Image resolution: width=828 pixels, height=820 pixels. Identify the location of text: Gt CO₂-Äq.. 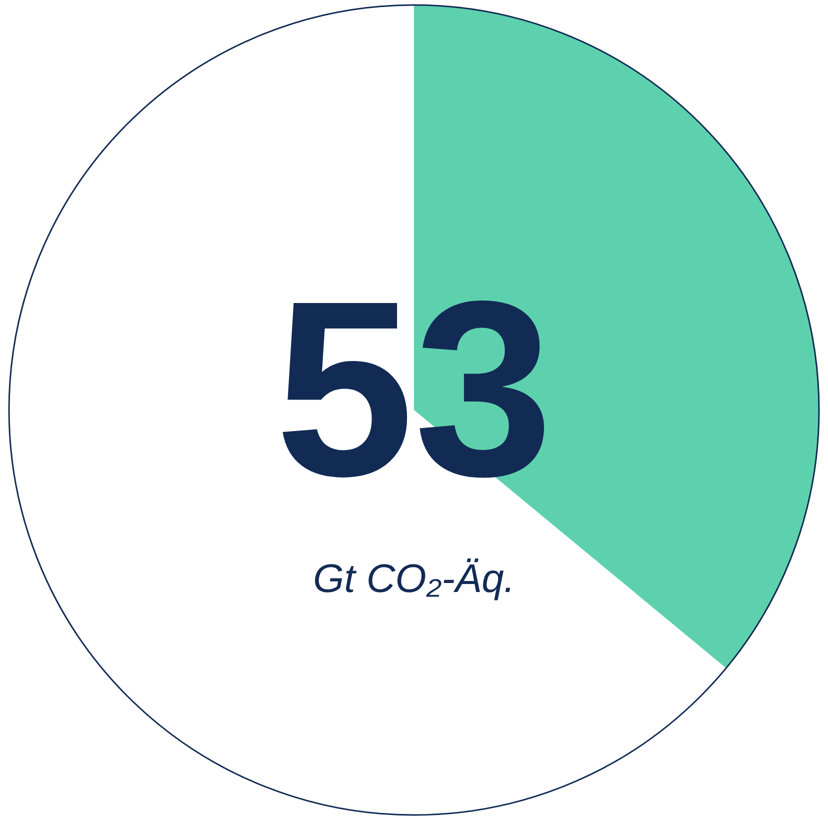
(414, 579).